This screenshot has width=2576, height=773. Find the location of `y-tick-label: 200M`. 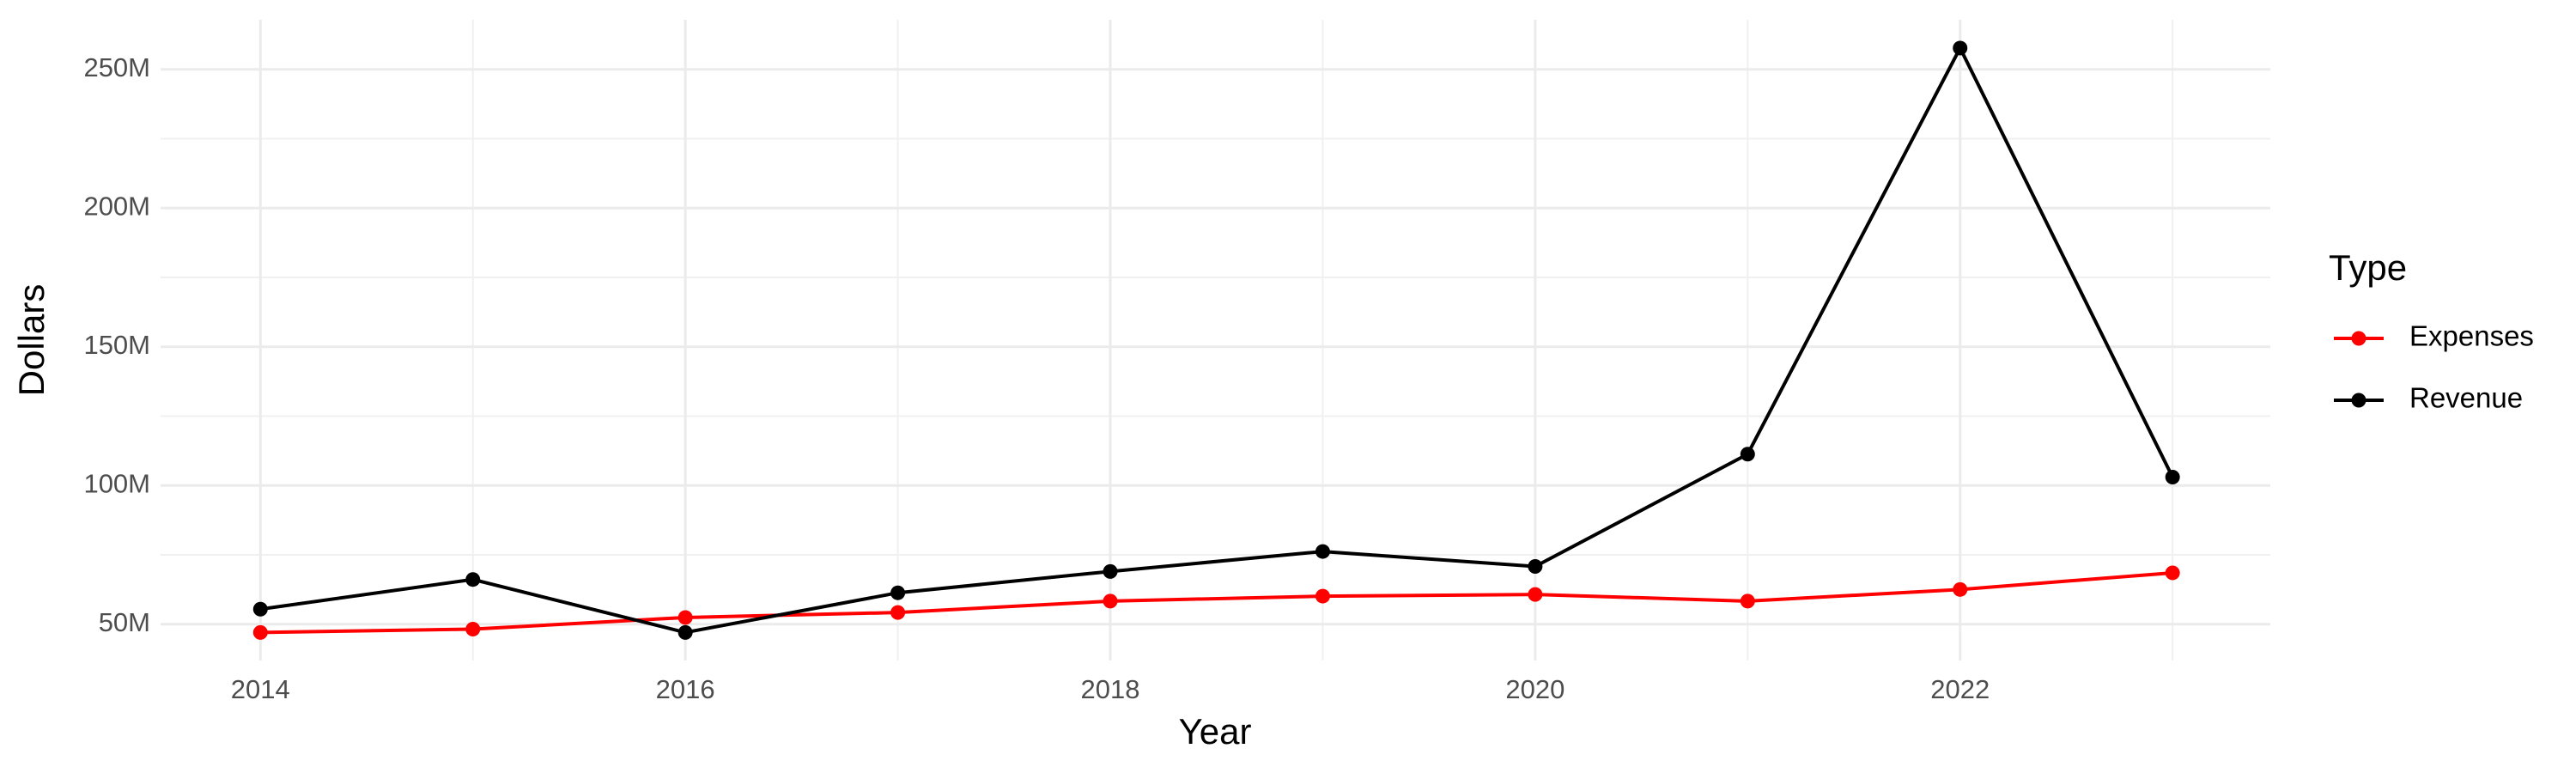

y-tick-label: 200M is located at coordinates (117, 206).